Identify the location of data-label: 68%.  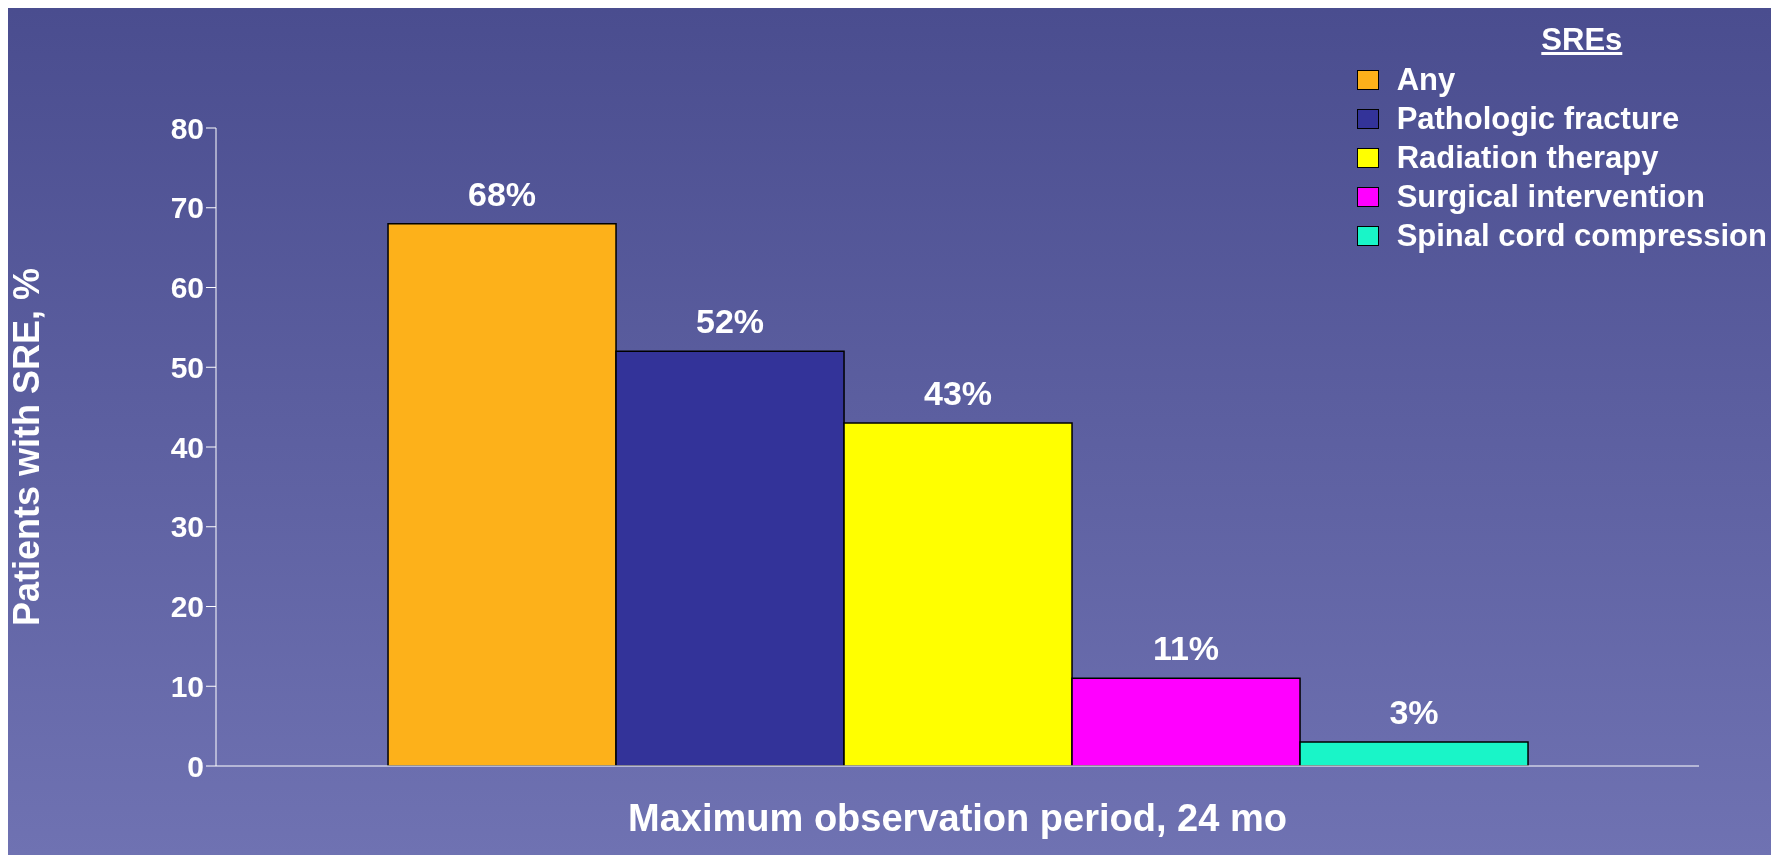
(502, 193).